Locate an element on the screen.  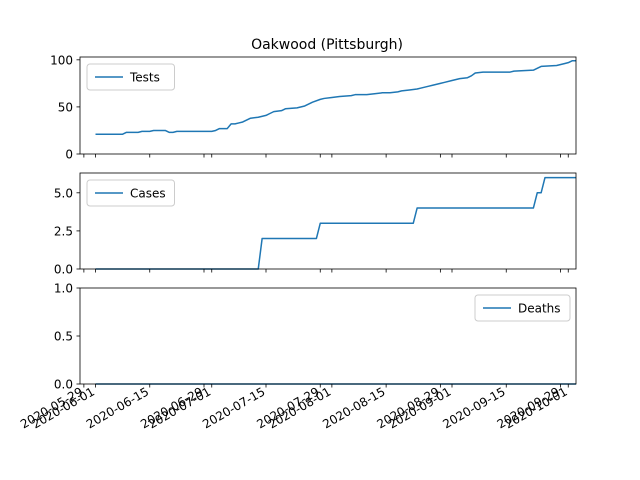
legend-label: Deaths is located at coordinates (539, 309).